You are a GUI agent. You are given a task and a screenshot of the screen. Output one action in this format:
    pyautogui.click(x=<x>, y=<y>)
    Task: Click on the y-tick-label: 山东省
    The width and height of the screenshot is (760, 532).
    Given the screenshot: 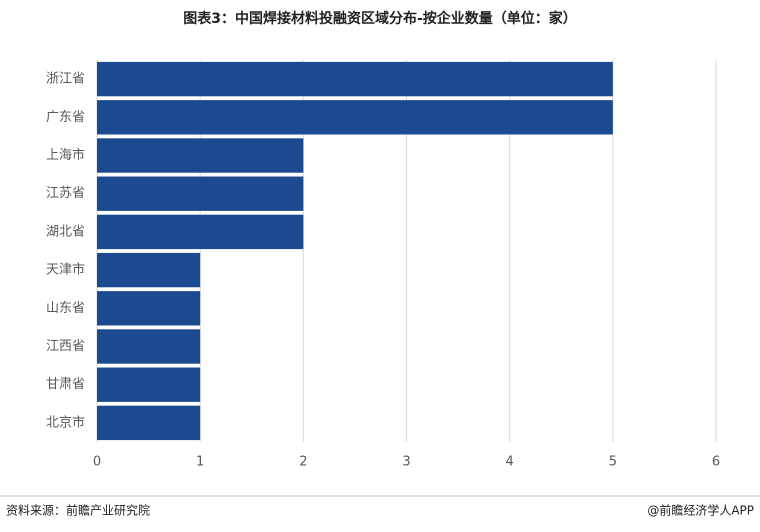 What is the action you would take?
    pyautogui.click(x=65, y=308)
    